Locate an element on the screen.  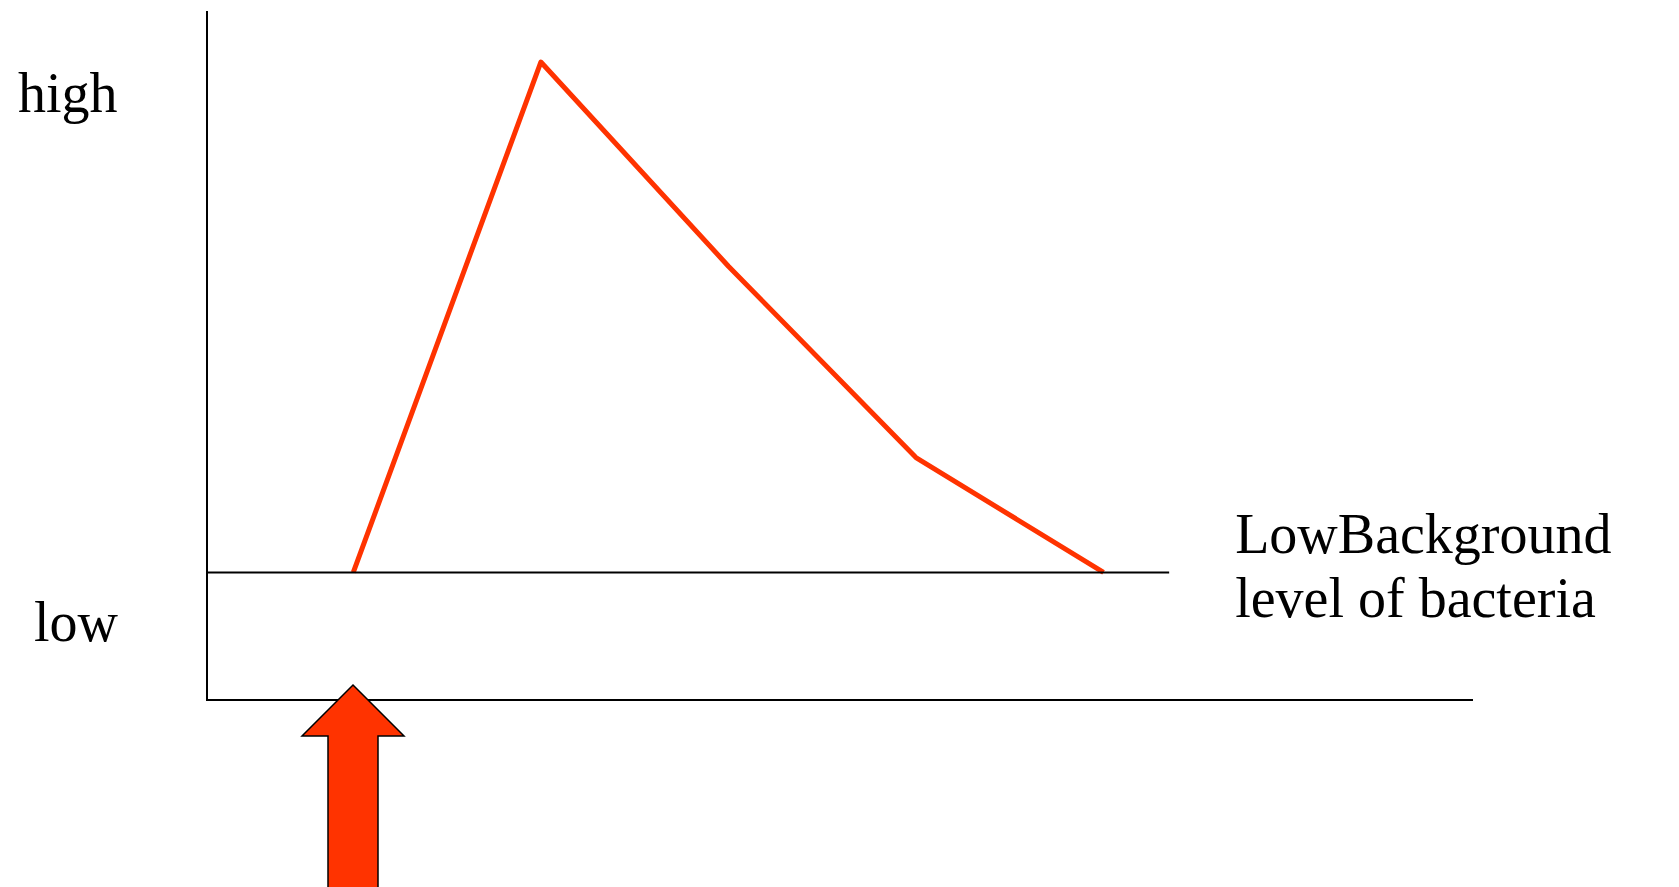
text: high is located at coordinates (68, 93).